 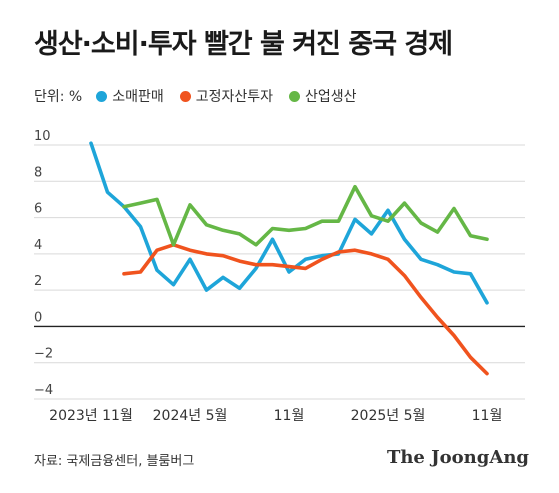 What do you see at coordinates (38, 245) in the screenshot?
I see `y-tick-label: 4` at bounding box center [38, 245].